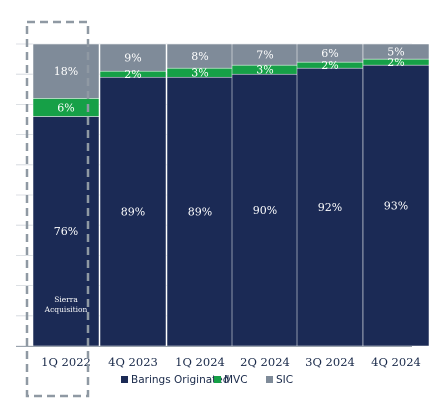 The image size is (430, 409). What do you see at coordinates (330, 362) in the screenshot?
I see `x-tick-label: 3Q 2024` at bounding box center [330, 362].